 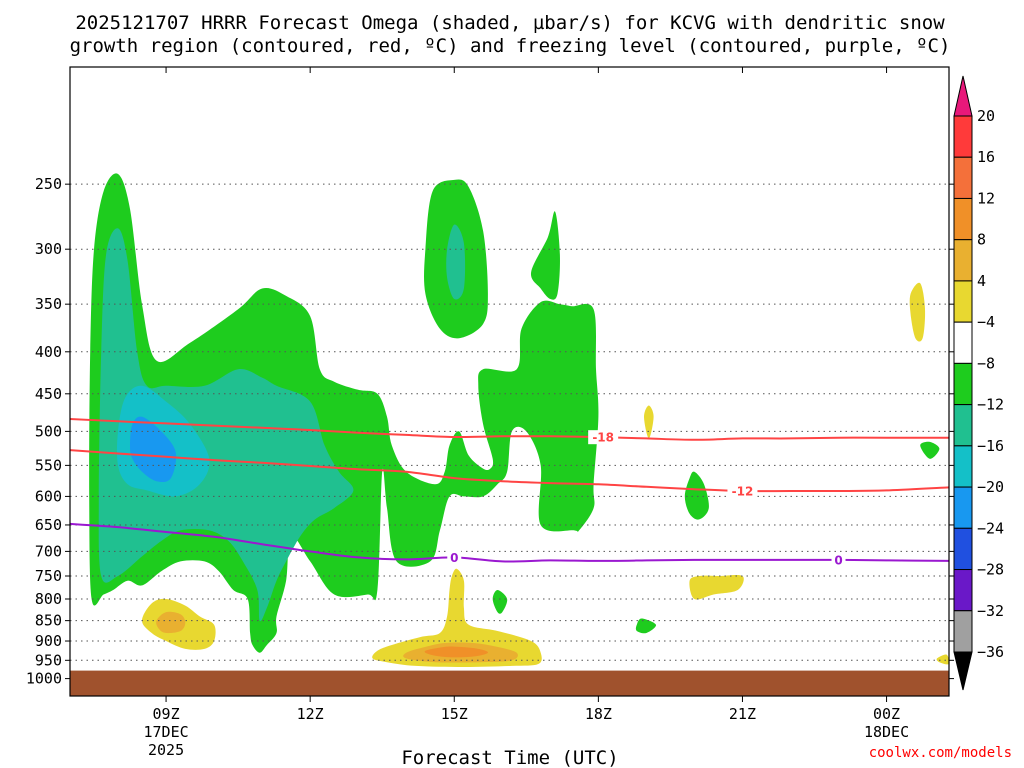 I want to click on x-tick-label-12Z: 12Z, so click(x=310, y=714).